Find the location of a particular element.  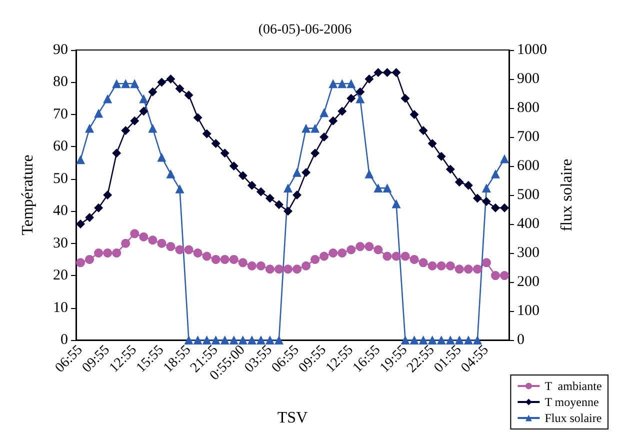

y-tick-label: 20 is located at coordinates (60, 276).